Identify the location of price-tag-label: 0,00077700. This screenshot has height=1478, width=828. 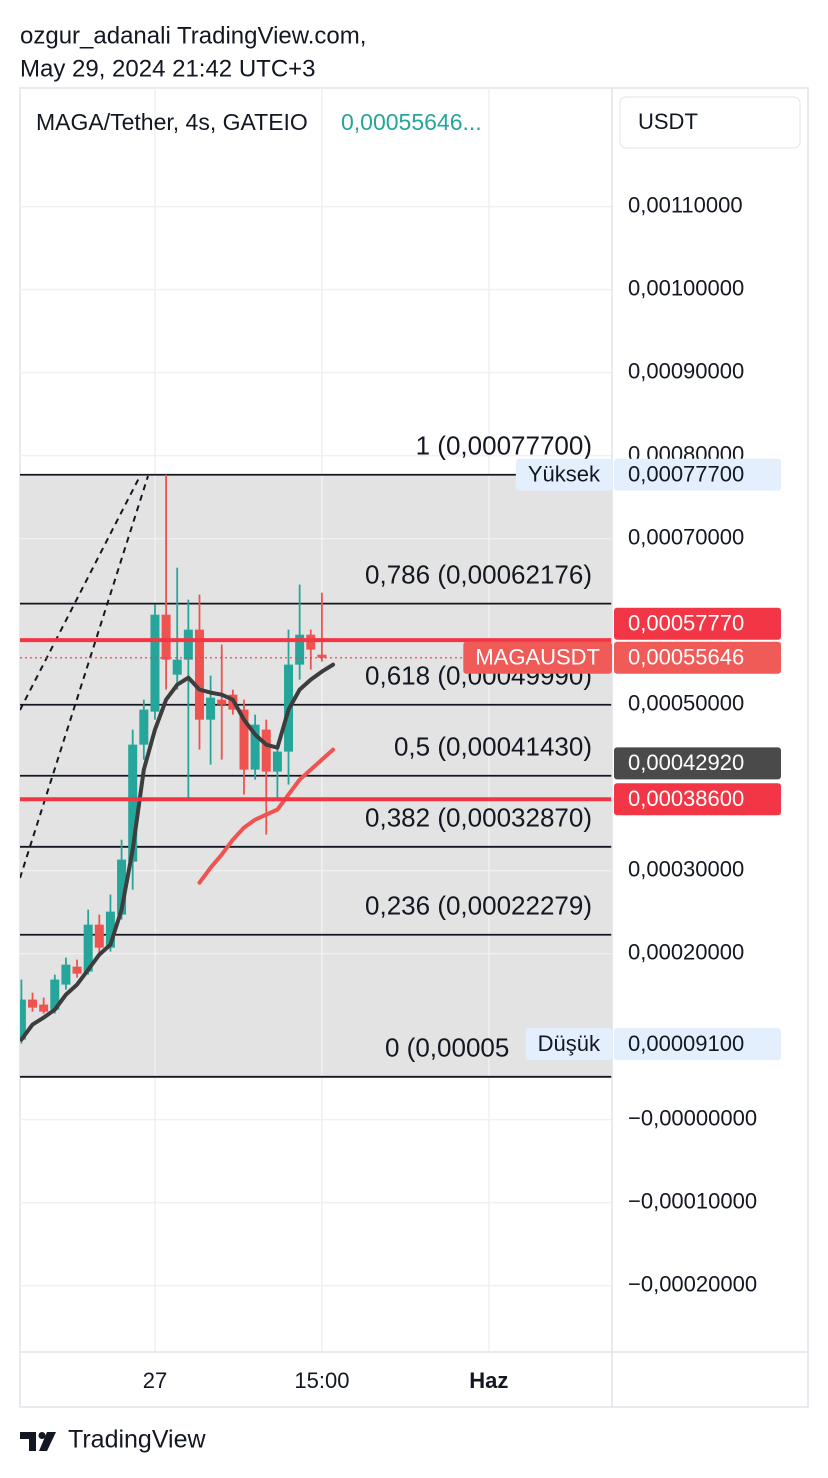
(686, 474).